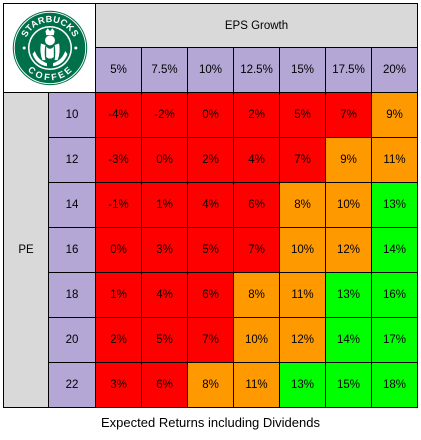  What do you see at coordinates (394, 295) in the screenshot?
I see `data-cell: 16%` at bounding box center [394, 295].